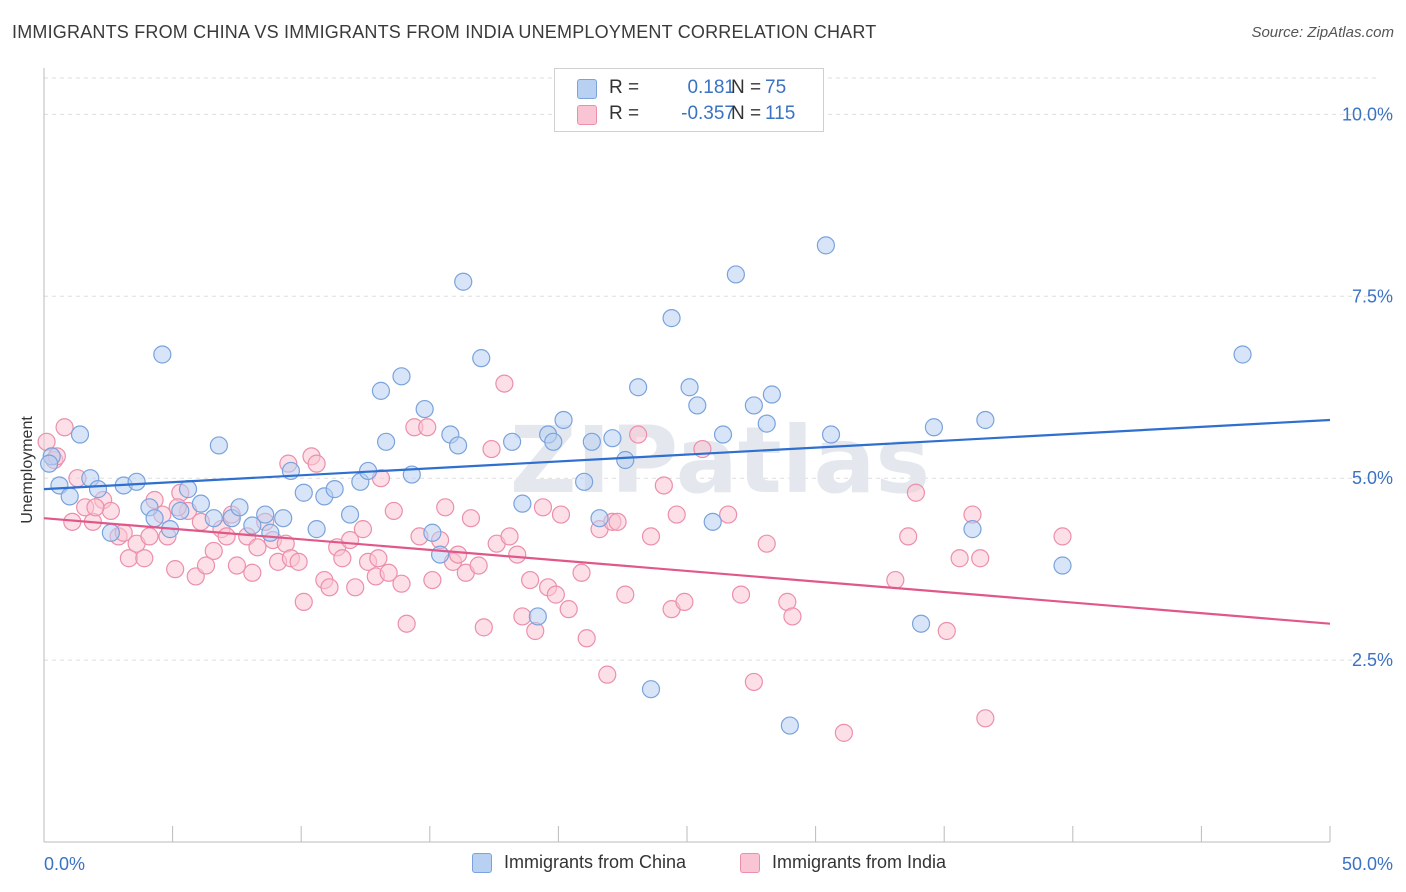 Image resolution: width=1406 pixels, height=892 pixels. I want to click on china-swatch, so click(587, 89).